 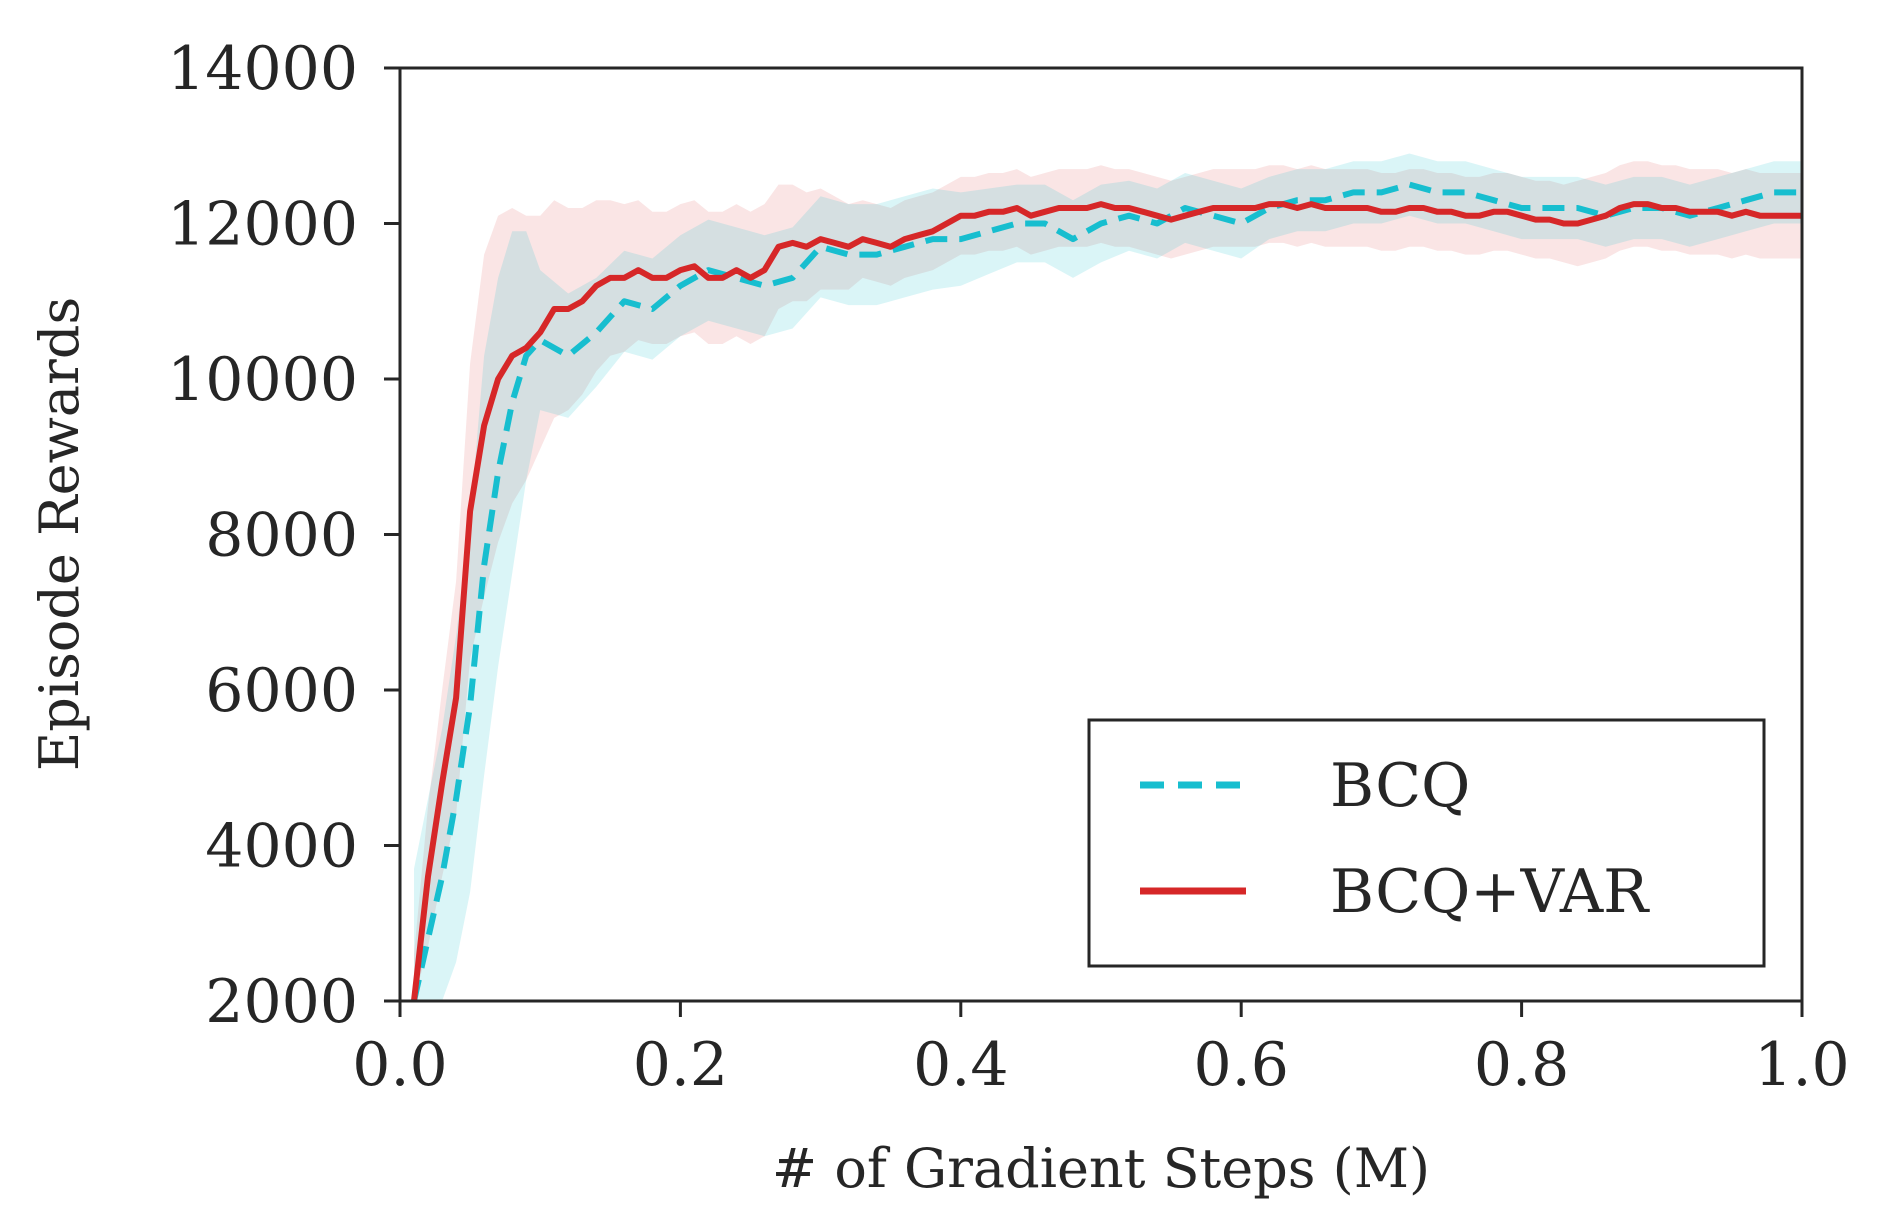 What do you see at coordinates (399, 1065) in the screenshot?
I see `x-tick-label: 0.0` at bounding box center [399, 1065].